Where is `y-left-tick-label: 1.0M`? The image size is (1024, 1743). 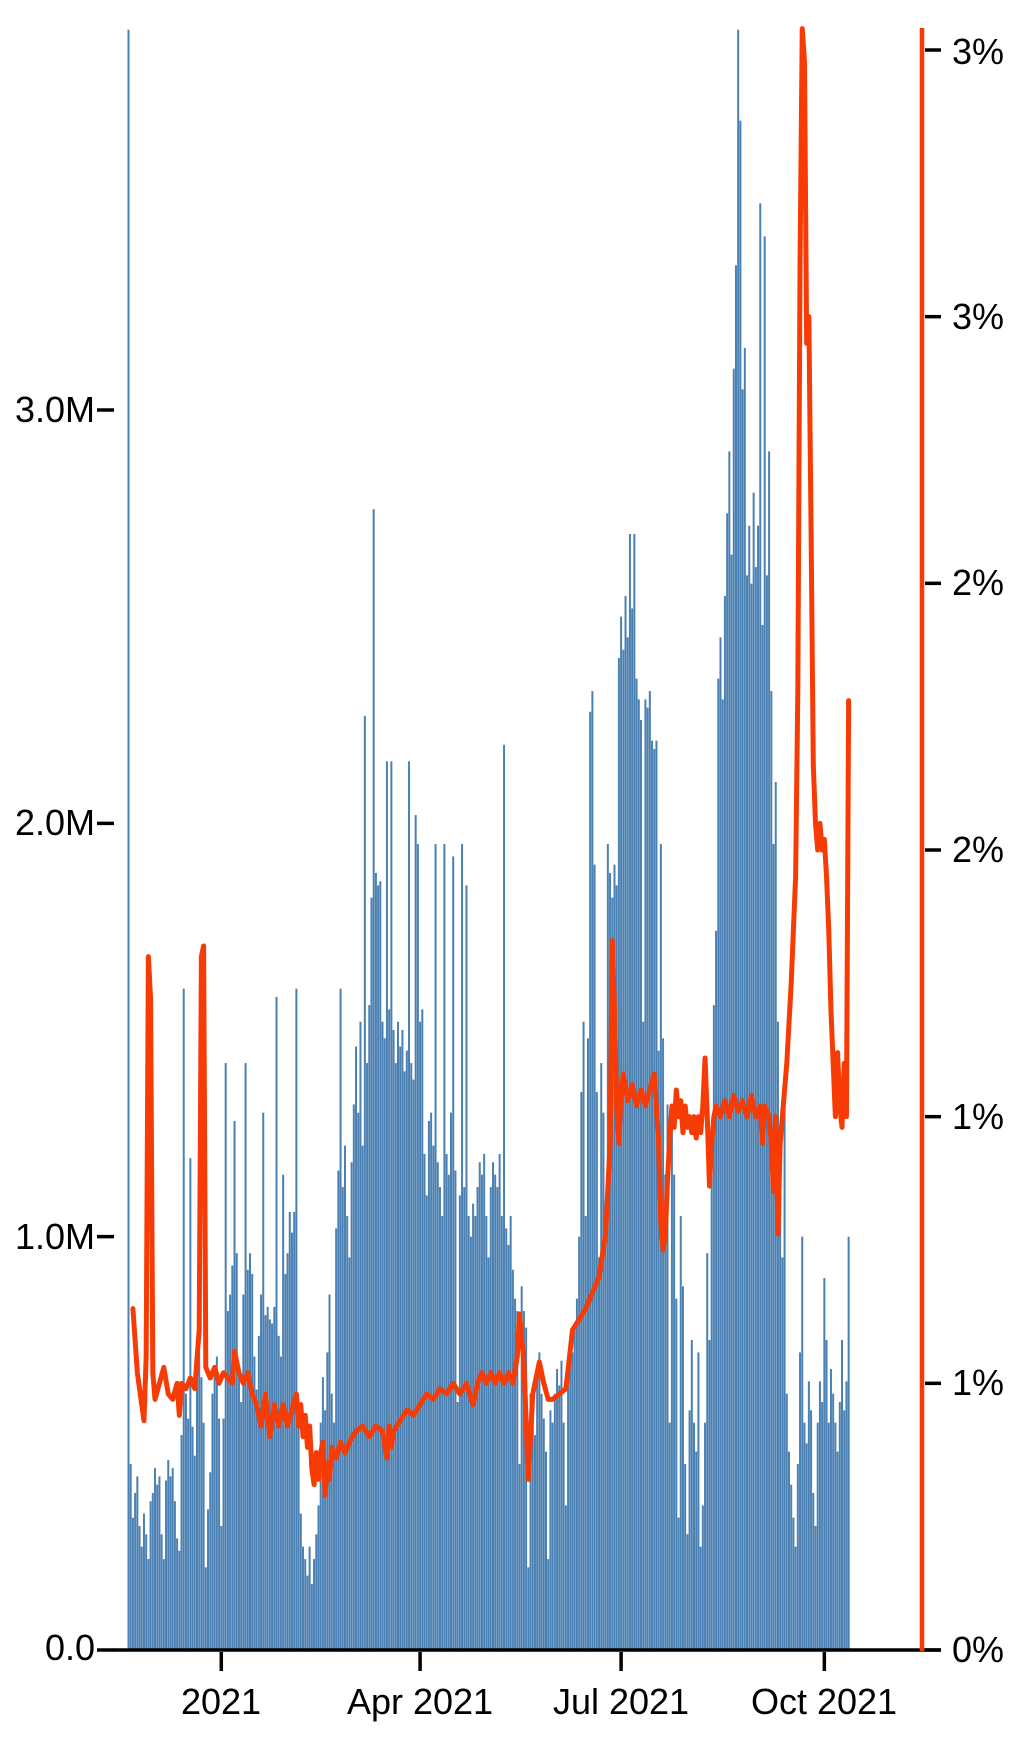 y-left-tick-label: 1.0M is located at coordinates (54, 1236).